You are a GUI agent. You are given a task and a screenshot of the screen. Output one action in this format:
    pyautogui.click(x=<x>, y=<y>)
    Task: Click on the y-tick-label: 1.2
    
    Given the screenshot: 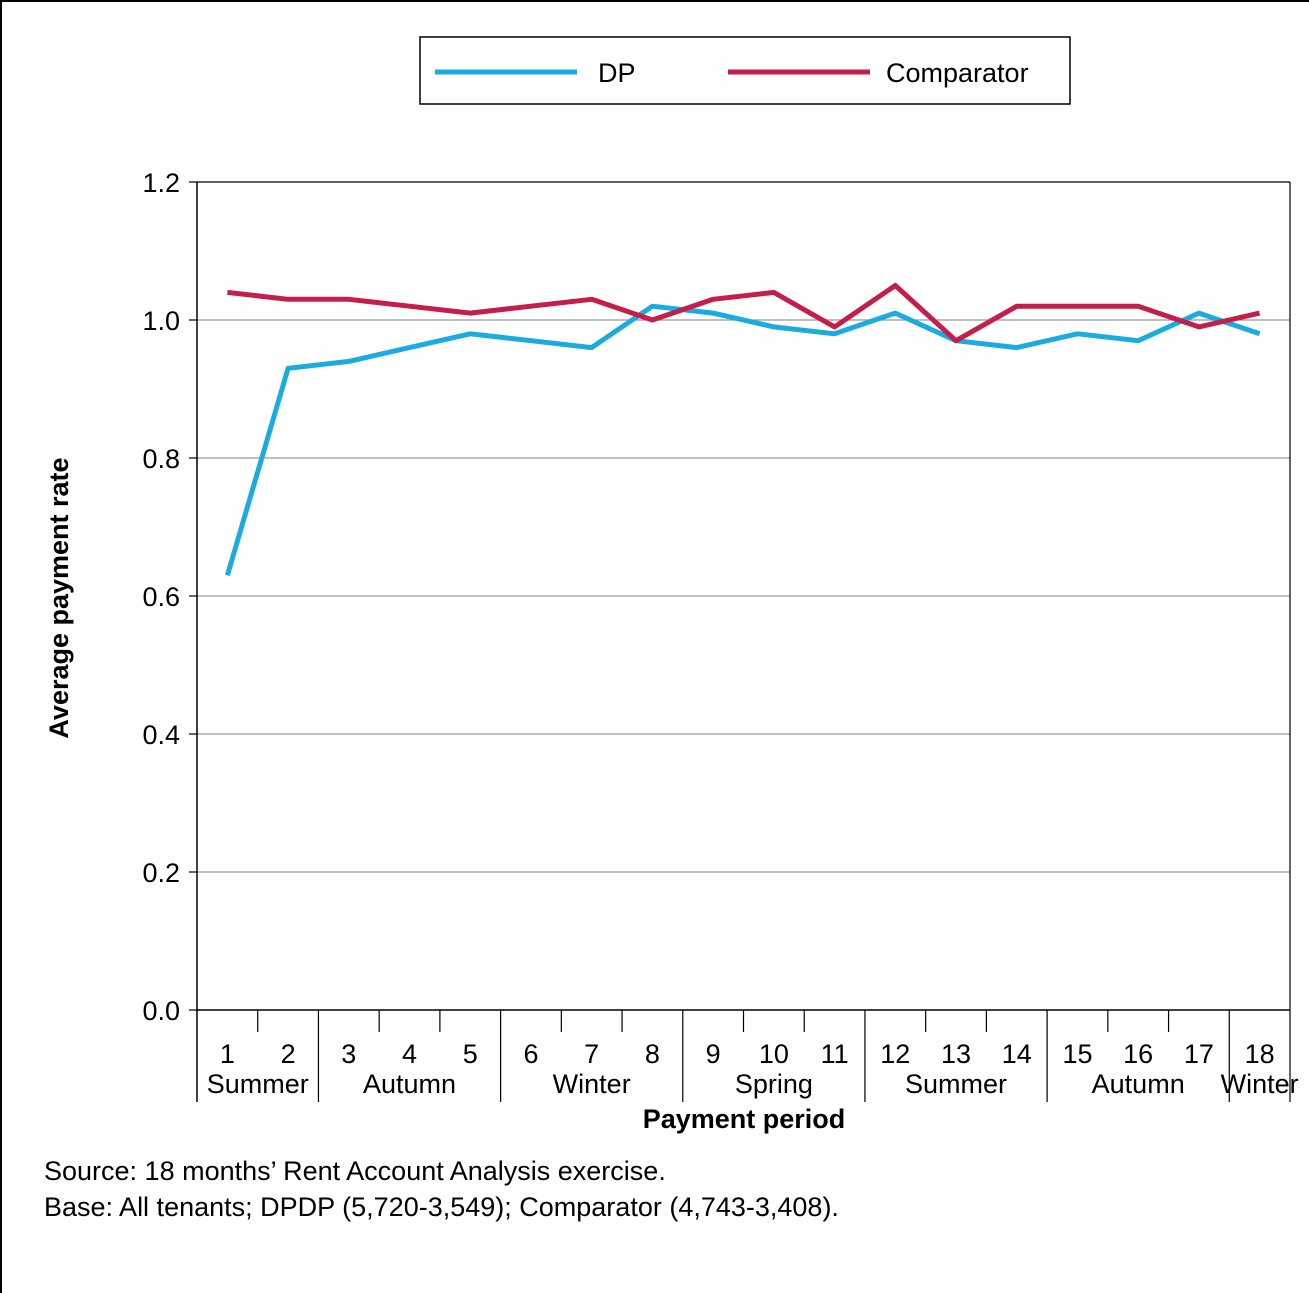 What is the action you would take?
    pyautogui.click(x=161, y=183)
    